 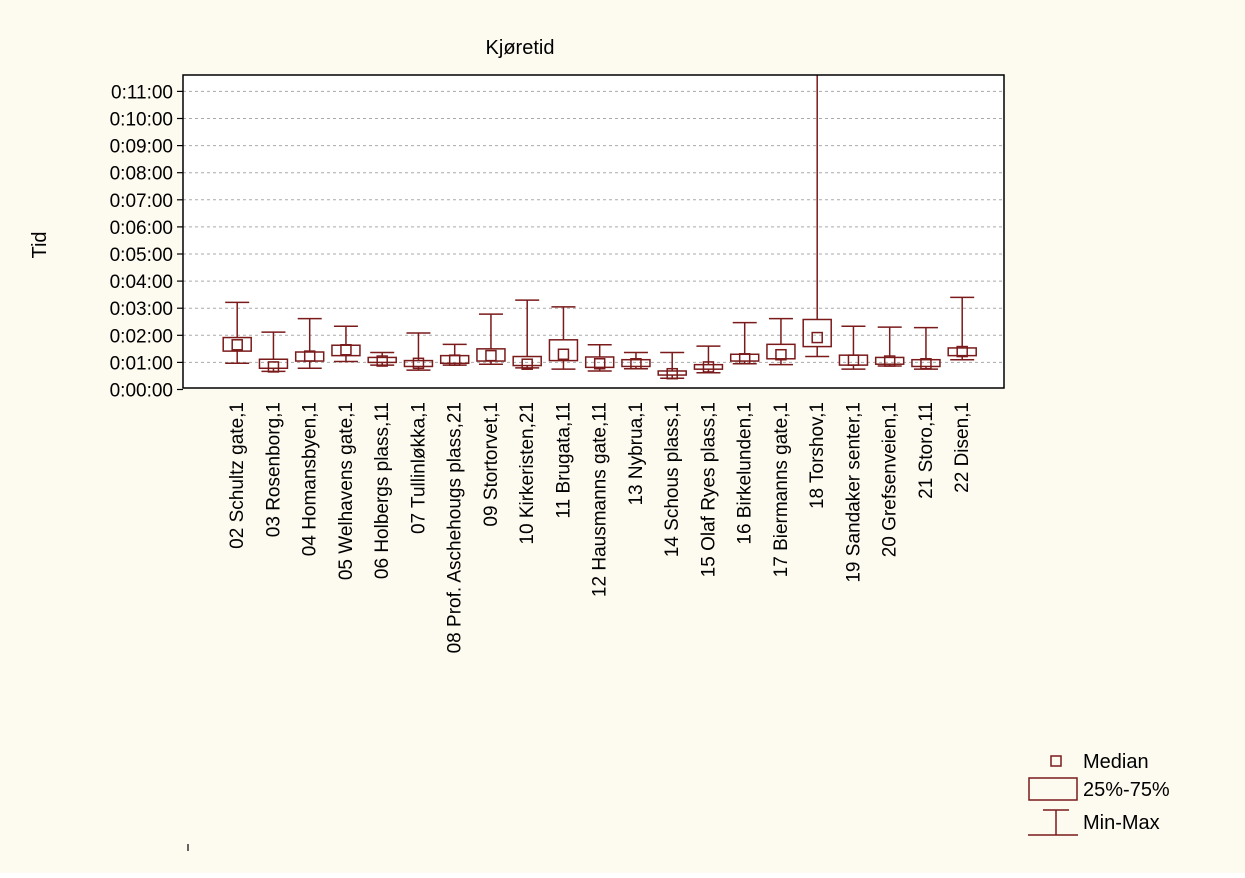 What do you see at coordinates (962, 447) in the screenshot?
I see `x-tick-label: 22 Disen,1` at bounding box center [962, 447].